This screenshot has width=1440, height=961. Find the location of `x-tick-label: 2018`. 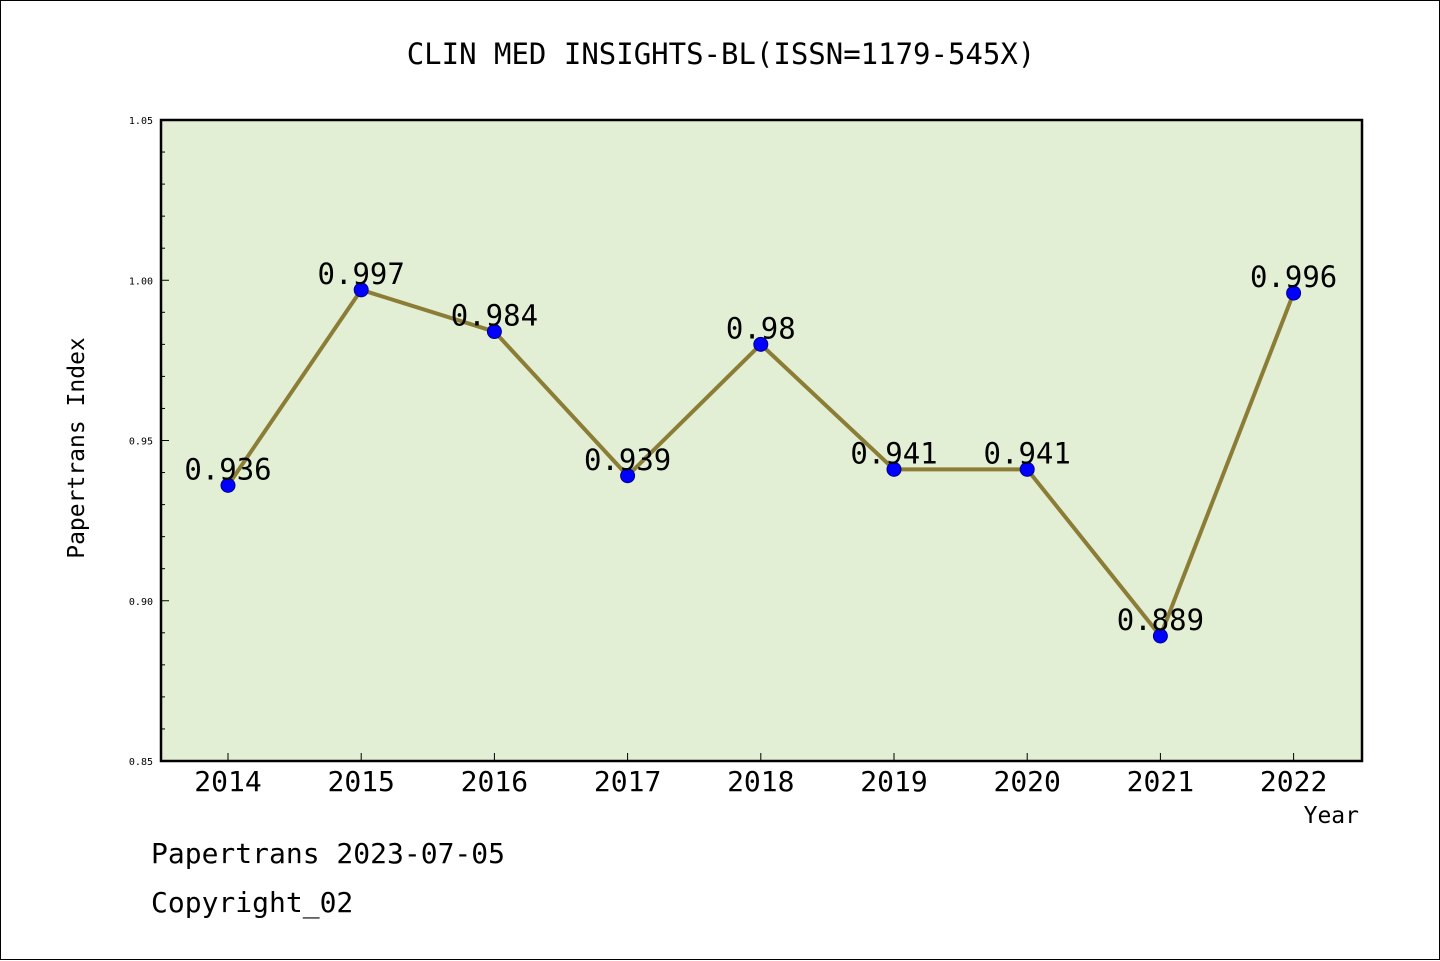

x-tick-label: 2018 is located at coordinates (760, 781).